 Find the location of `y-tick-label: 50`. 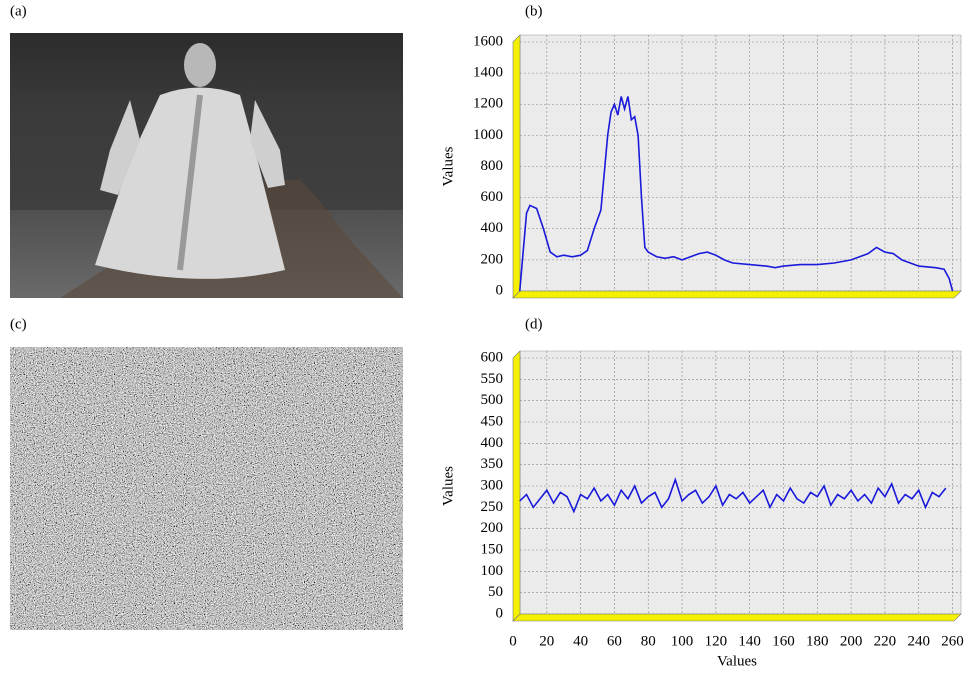

y-tick-label: 50 is located at coordinates (495, 592).